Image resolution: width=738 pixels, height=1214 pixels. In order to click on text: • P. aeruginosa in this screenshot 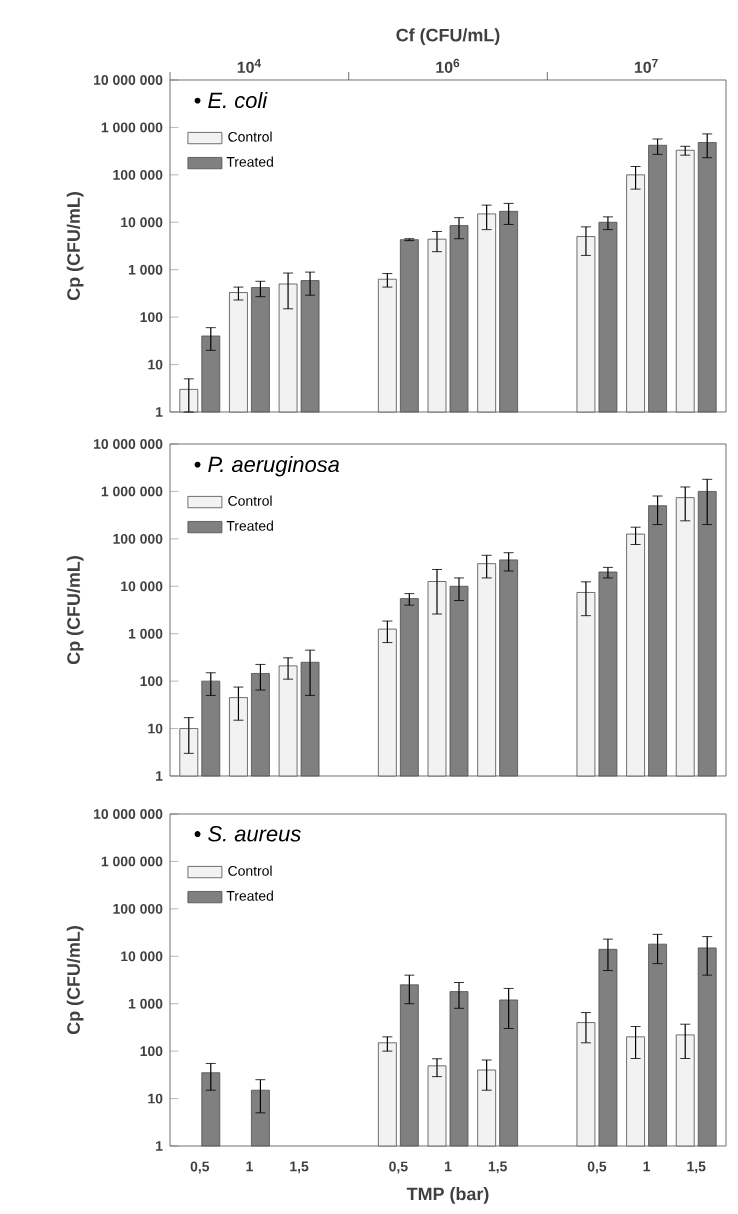, I will do `click(267, 466)`.